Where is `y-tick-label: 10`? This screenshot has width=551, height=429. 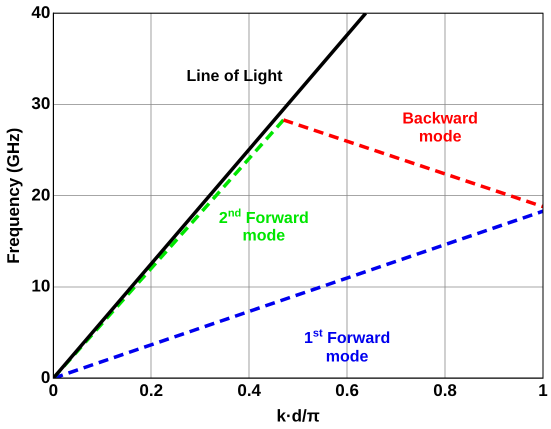 y-tick-label: 10 is located at coordinates (40, 286).